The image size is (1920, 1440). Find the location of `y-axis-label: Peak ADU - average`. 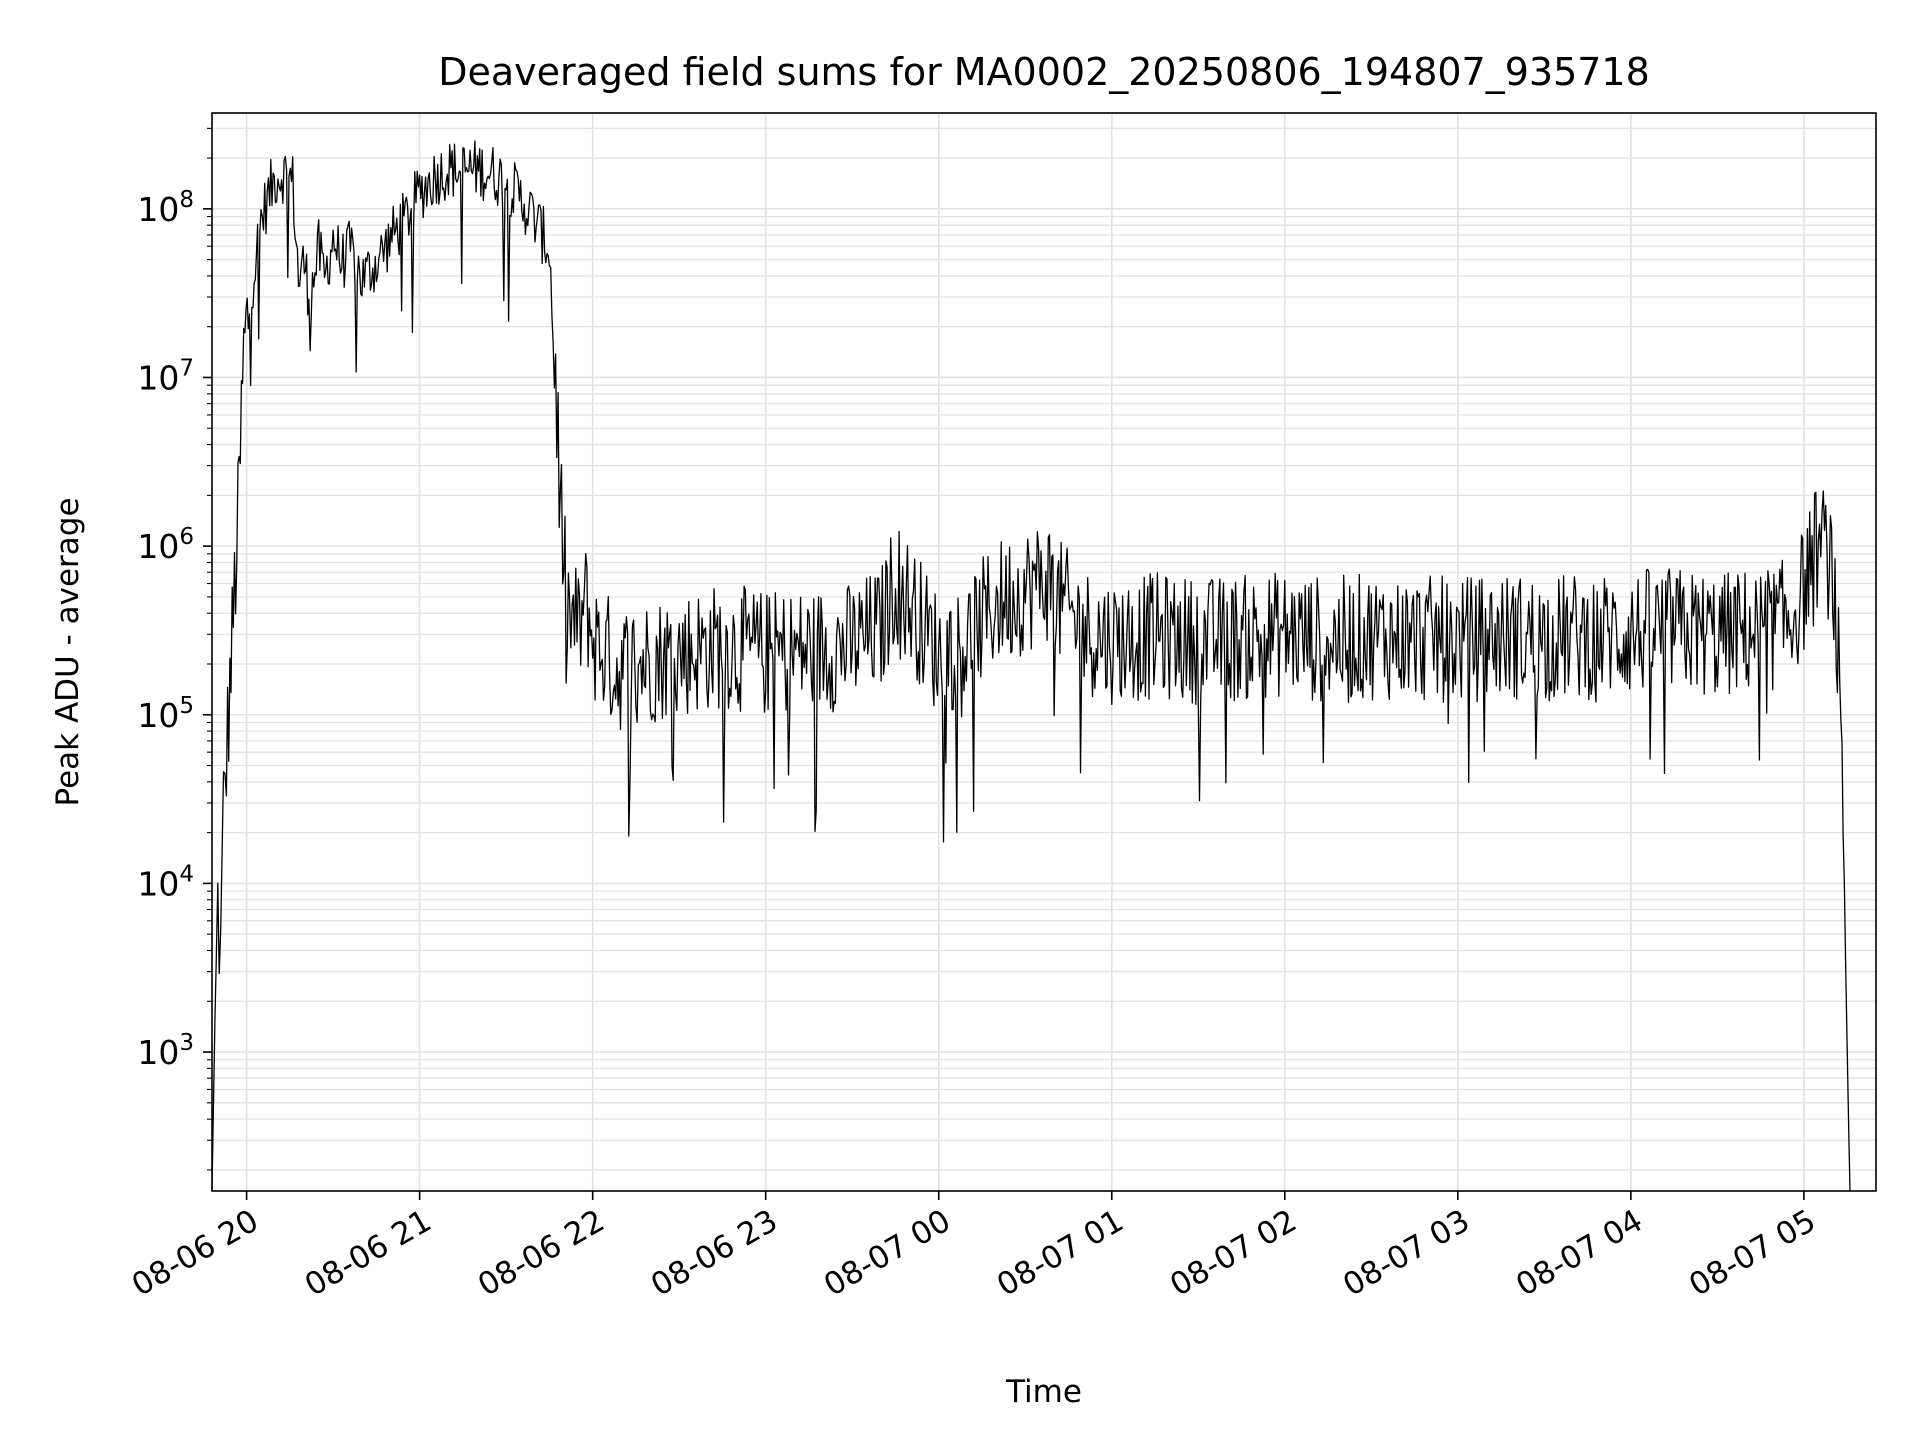

y-axis-label: Peak ADU - average is located at coordinates (68, 651).